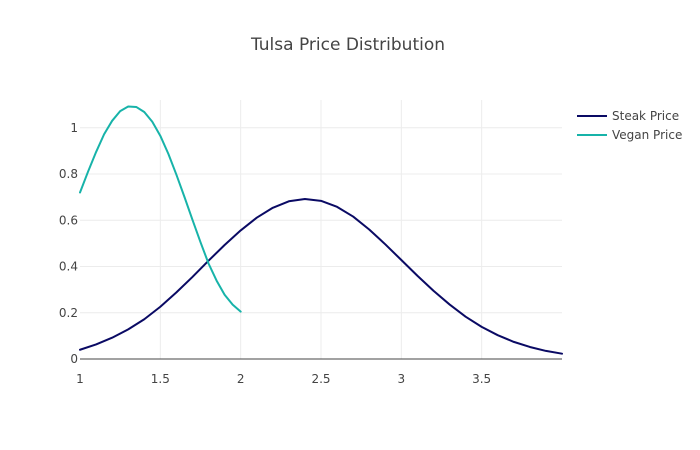  I want to click on legend-item-vegan-price: Vegan Price, so click(629, 135).